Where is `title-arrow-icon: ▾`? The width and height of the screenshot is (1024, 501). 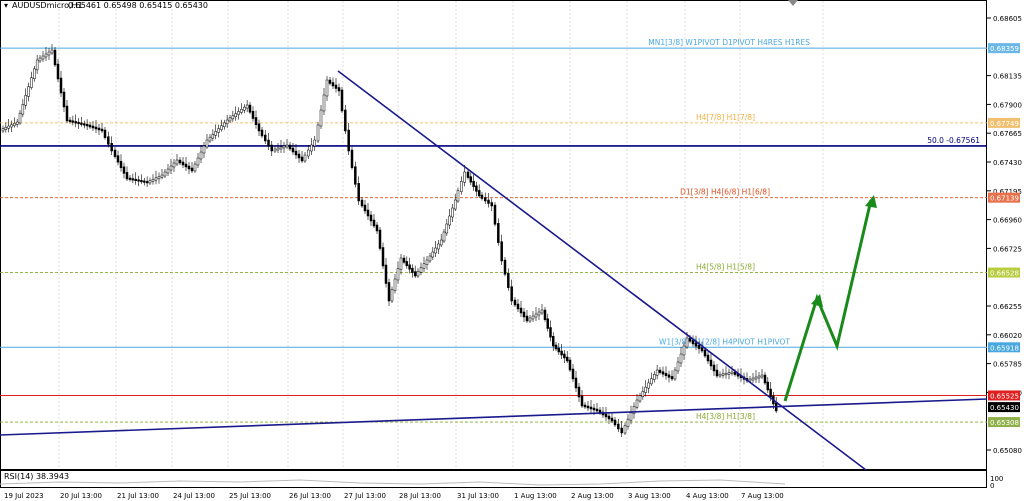 title-arrow-icon: ▾ is located at coordinates (6, 5).